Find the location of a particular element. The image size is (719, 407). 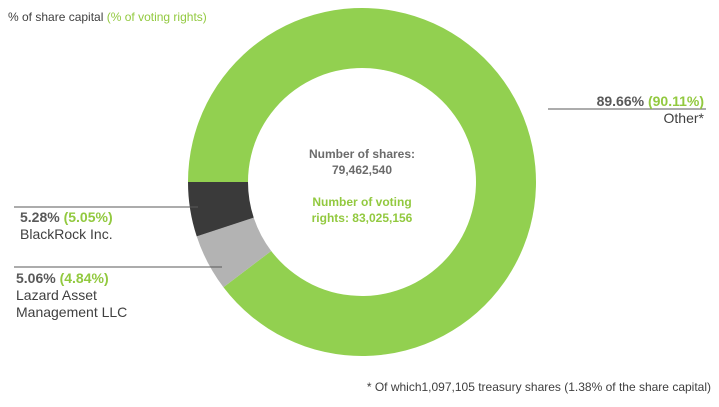

label-blackrock: 5.28% (5.05%) BlackRock Inc. is located at coordinates (66, 226).